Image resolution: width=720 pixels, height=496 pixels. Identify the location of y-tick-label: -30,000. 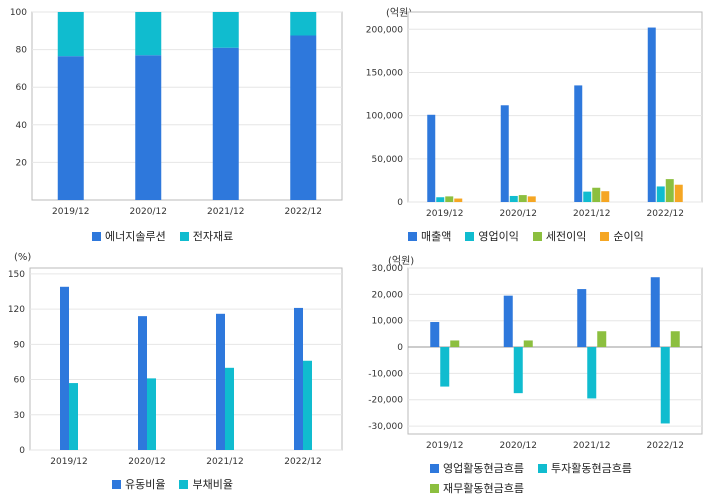
(385, 427).